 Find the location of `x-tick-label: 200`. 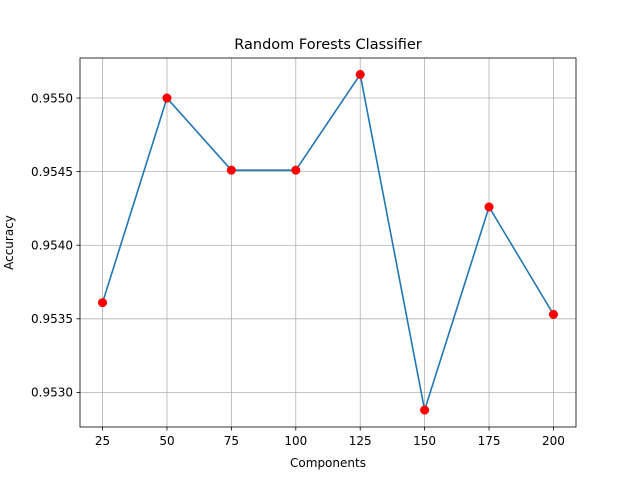

x-tick-label: 200 is located at coordinates (553, 441).